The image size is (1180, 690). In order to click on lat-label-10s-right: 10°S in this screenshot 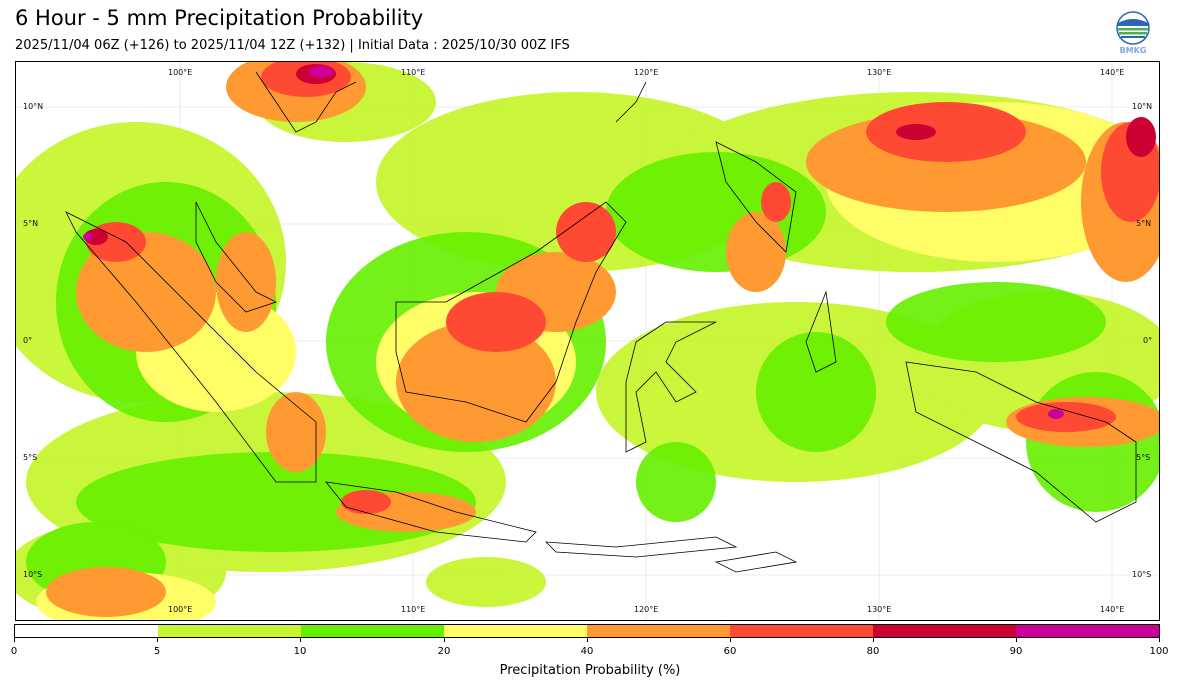, I will do `click(1142, 574)`.